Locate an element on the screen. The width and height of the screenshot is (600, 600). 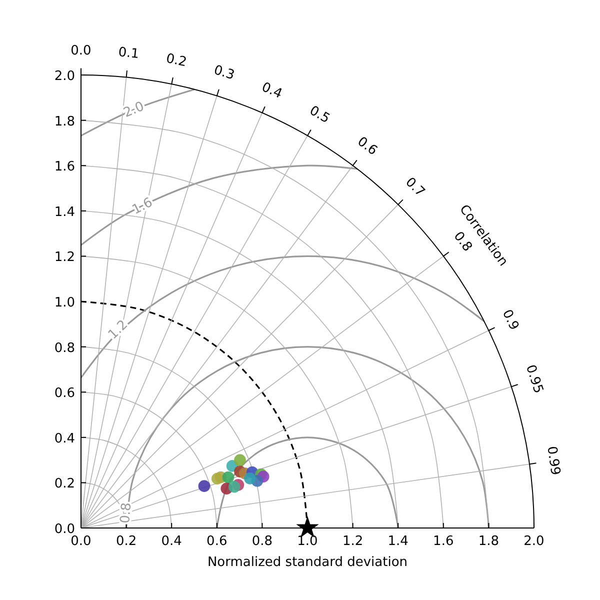
x-tick-label: 1.2 is located at coordinates (353, 541).